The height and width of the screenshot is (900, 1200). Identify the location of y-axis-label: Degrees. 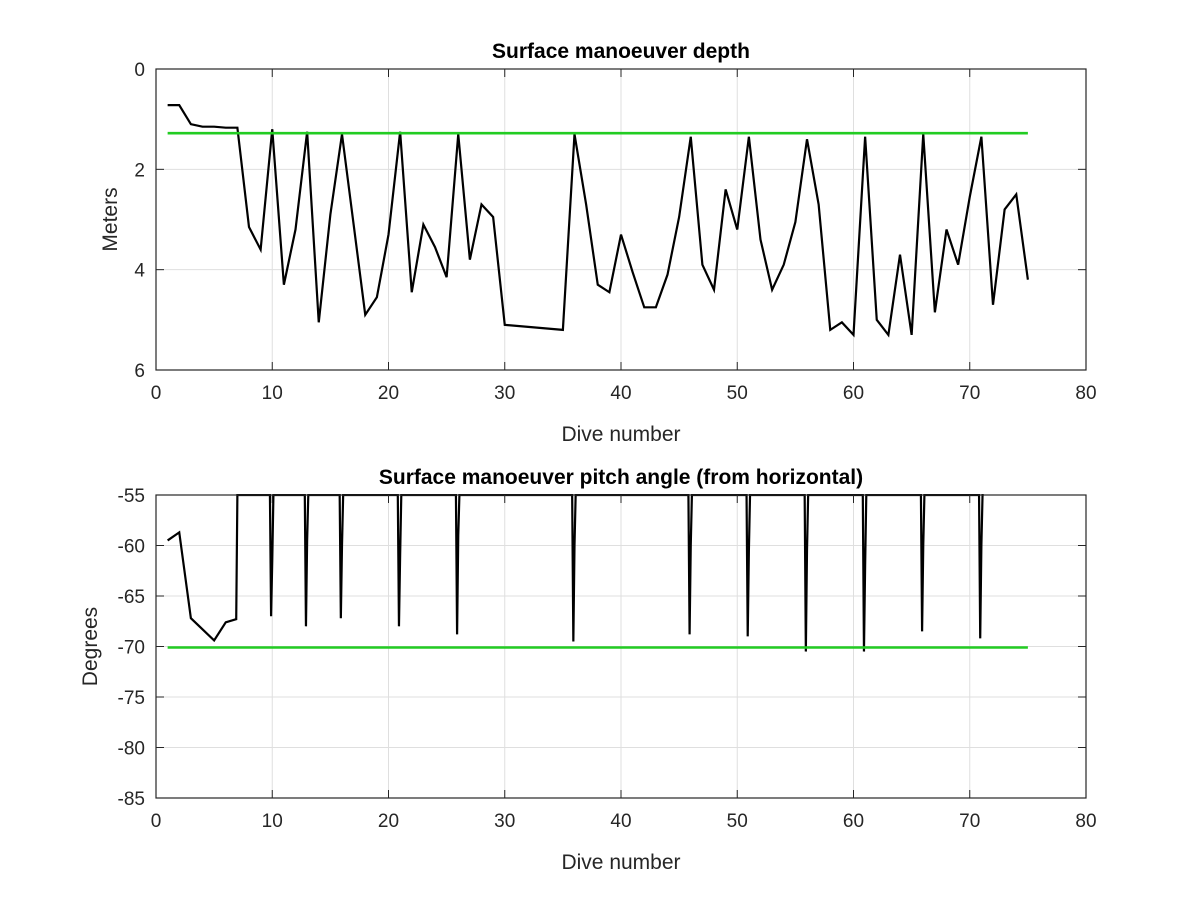
(90, 646).